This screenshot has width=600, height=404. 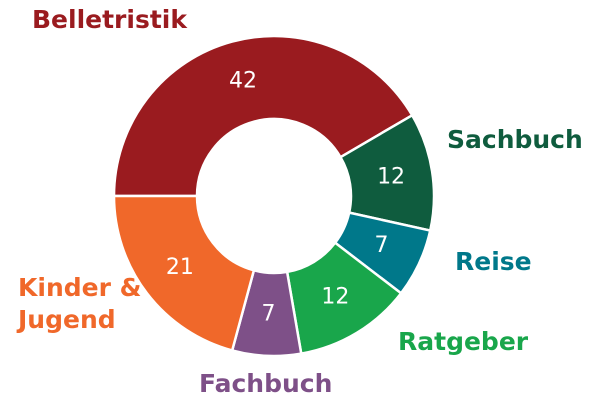 I want to click on category-label: Sachbuch, so click(x=515, y=139).